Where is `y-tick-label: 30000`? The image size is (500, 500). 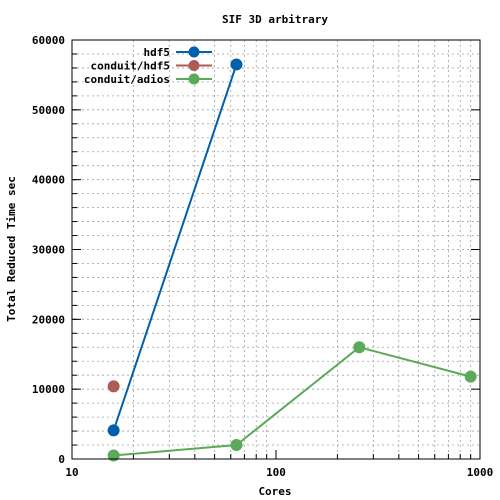 y-tick-label: 30000 is located at coordinates (48, 250).